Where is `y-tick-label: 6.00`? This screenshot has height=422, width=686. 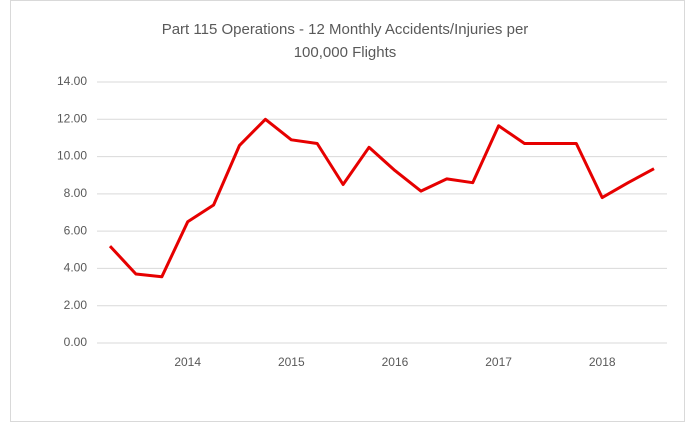
y-tick-label: 6.00 is located at coordinates (76, 230).